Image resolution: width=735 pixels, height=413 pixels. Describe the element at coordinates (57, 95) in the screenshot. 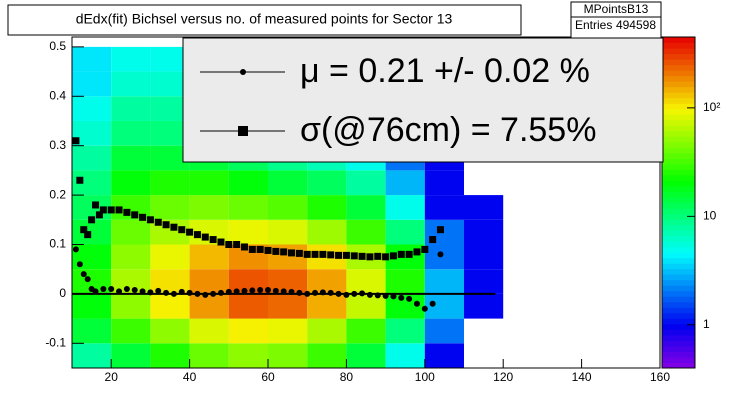

I see `y-tick-label: 0.4` at that location.